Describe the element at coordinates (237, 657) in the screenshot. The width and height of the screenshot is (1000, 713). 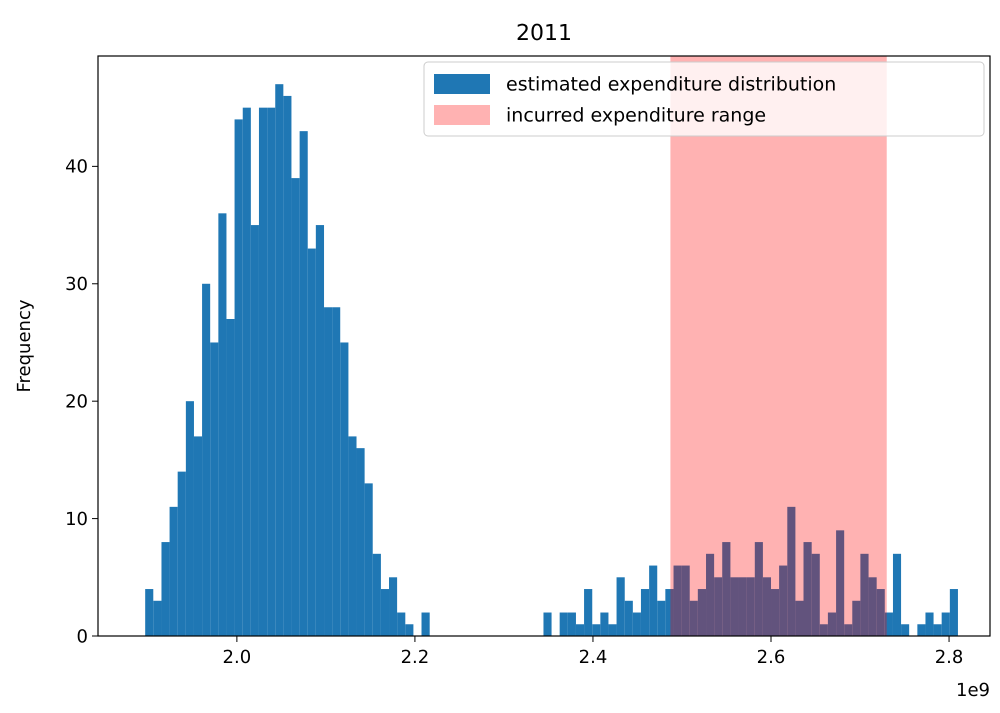
I see `x-tick-label: 2.0` at that location.